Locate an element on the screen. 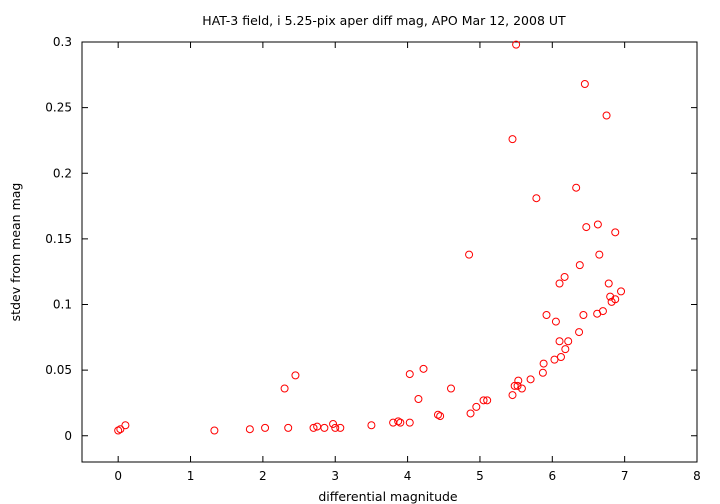 This screenshot has height=504, width=720. x-tick-label: 8 is located at coordinates (697, 476).